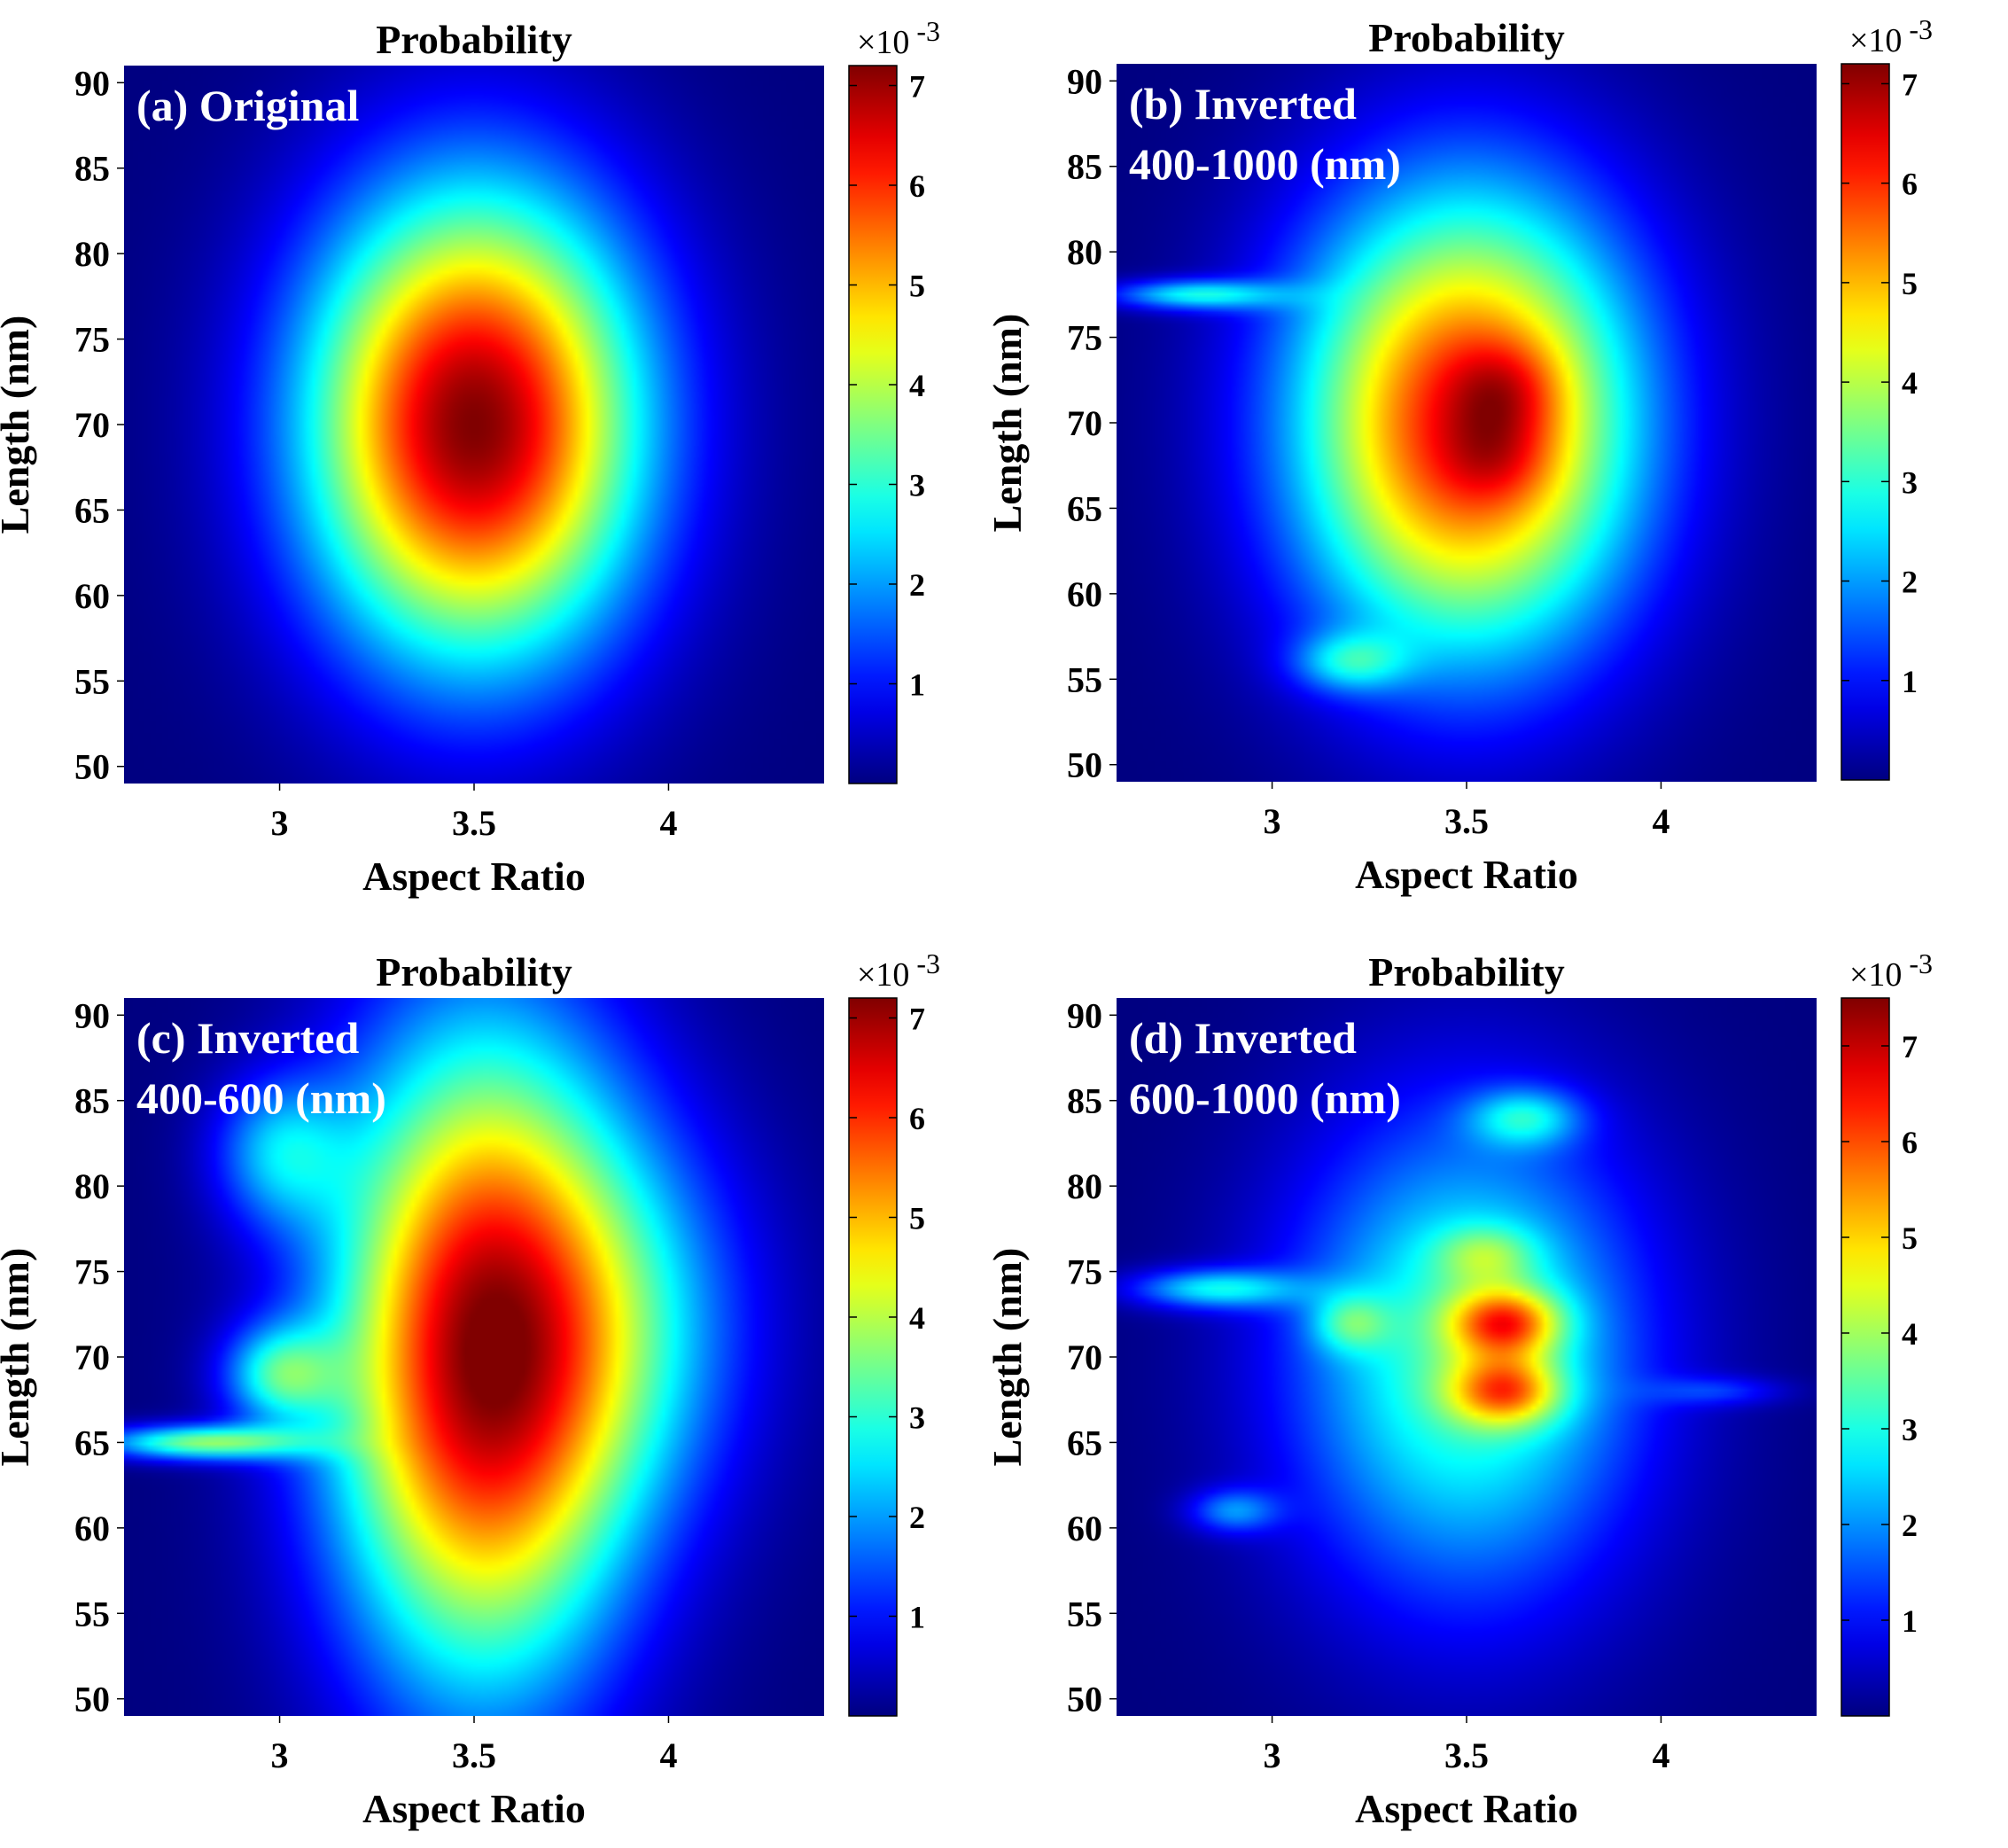 The height and width of the screenshot is (1848, 2008). I want to click on panel-label: (a) Original, so click(247, 105).